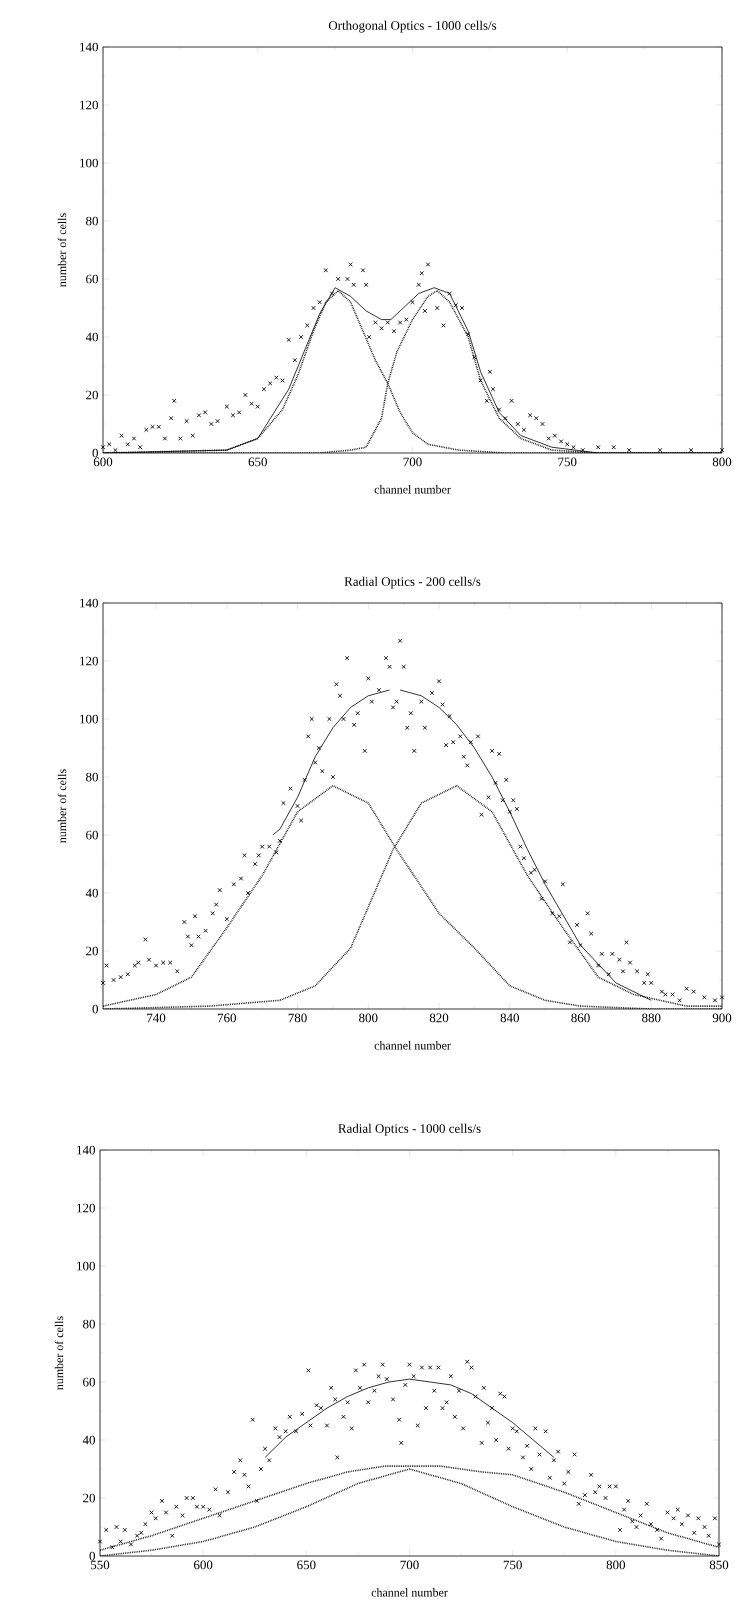 The width and height of the screenshot is (737, 1623). Describe the element at coordinates (439, 1018) in the screenshot. I see `x-tick-label: 820` at that location.